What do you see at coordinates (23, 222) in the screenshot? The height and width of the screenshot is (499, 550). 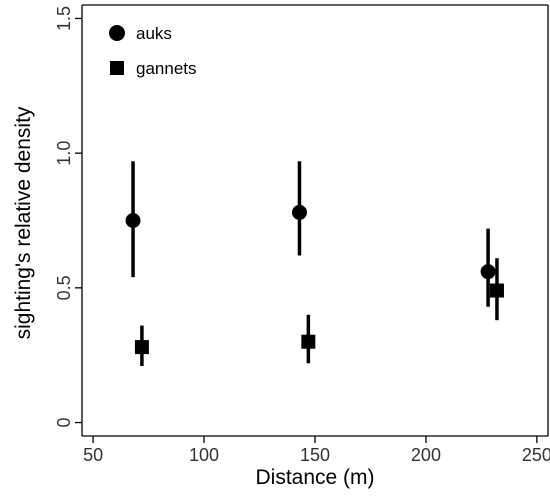 I see `y-axis-label: sighting's relative density` at bounding box center [23, 222].